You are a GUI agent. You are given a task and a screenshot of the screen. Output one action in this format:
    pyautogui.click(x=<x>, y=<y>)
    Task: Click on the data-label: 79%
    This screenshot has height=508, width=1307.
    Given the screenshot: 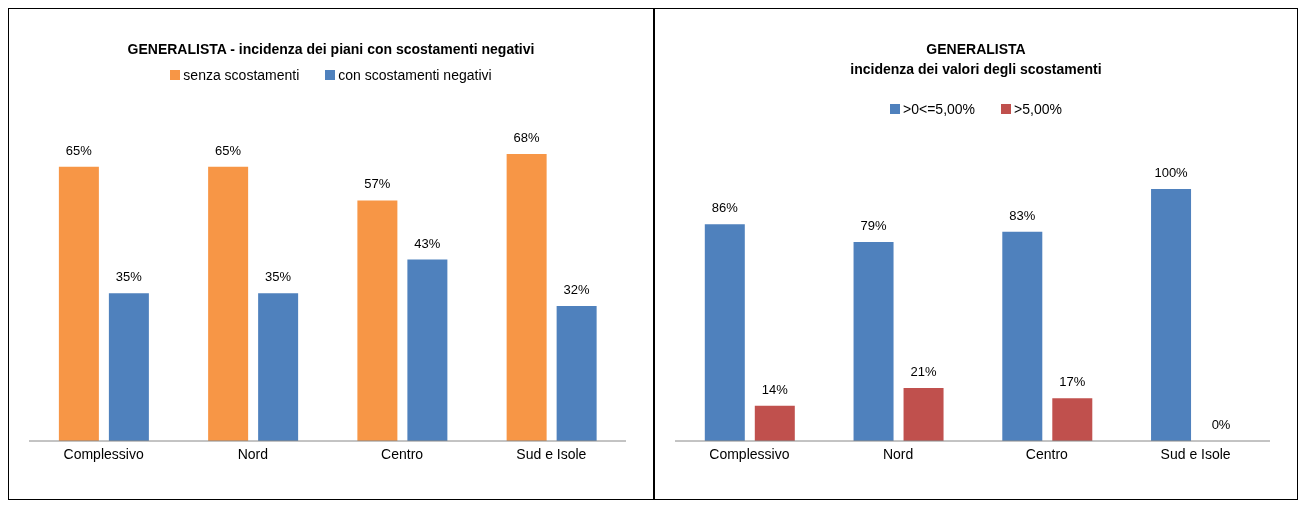 What is the action you would take?
    pyautogui.click(x=873, y=225)
    